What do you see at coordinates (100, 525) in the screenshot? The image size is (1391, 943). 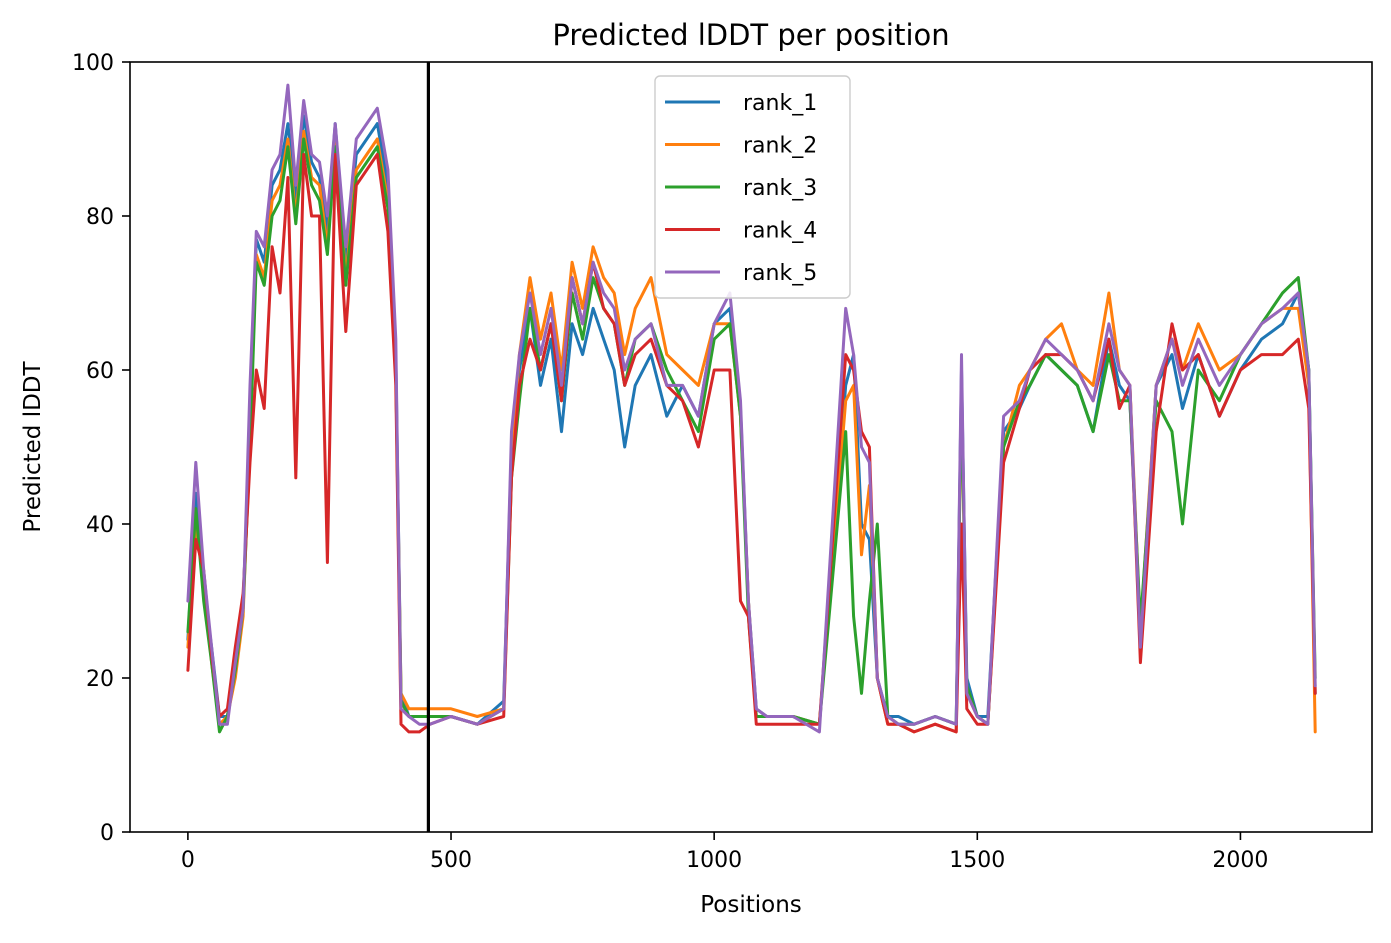 I see `y-tick-label: 40` at bounding box center [100, 525].